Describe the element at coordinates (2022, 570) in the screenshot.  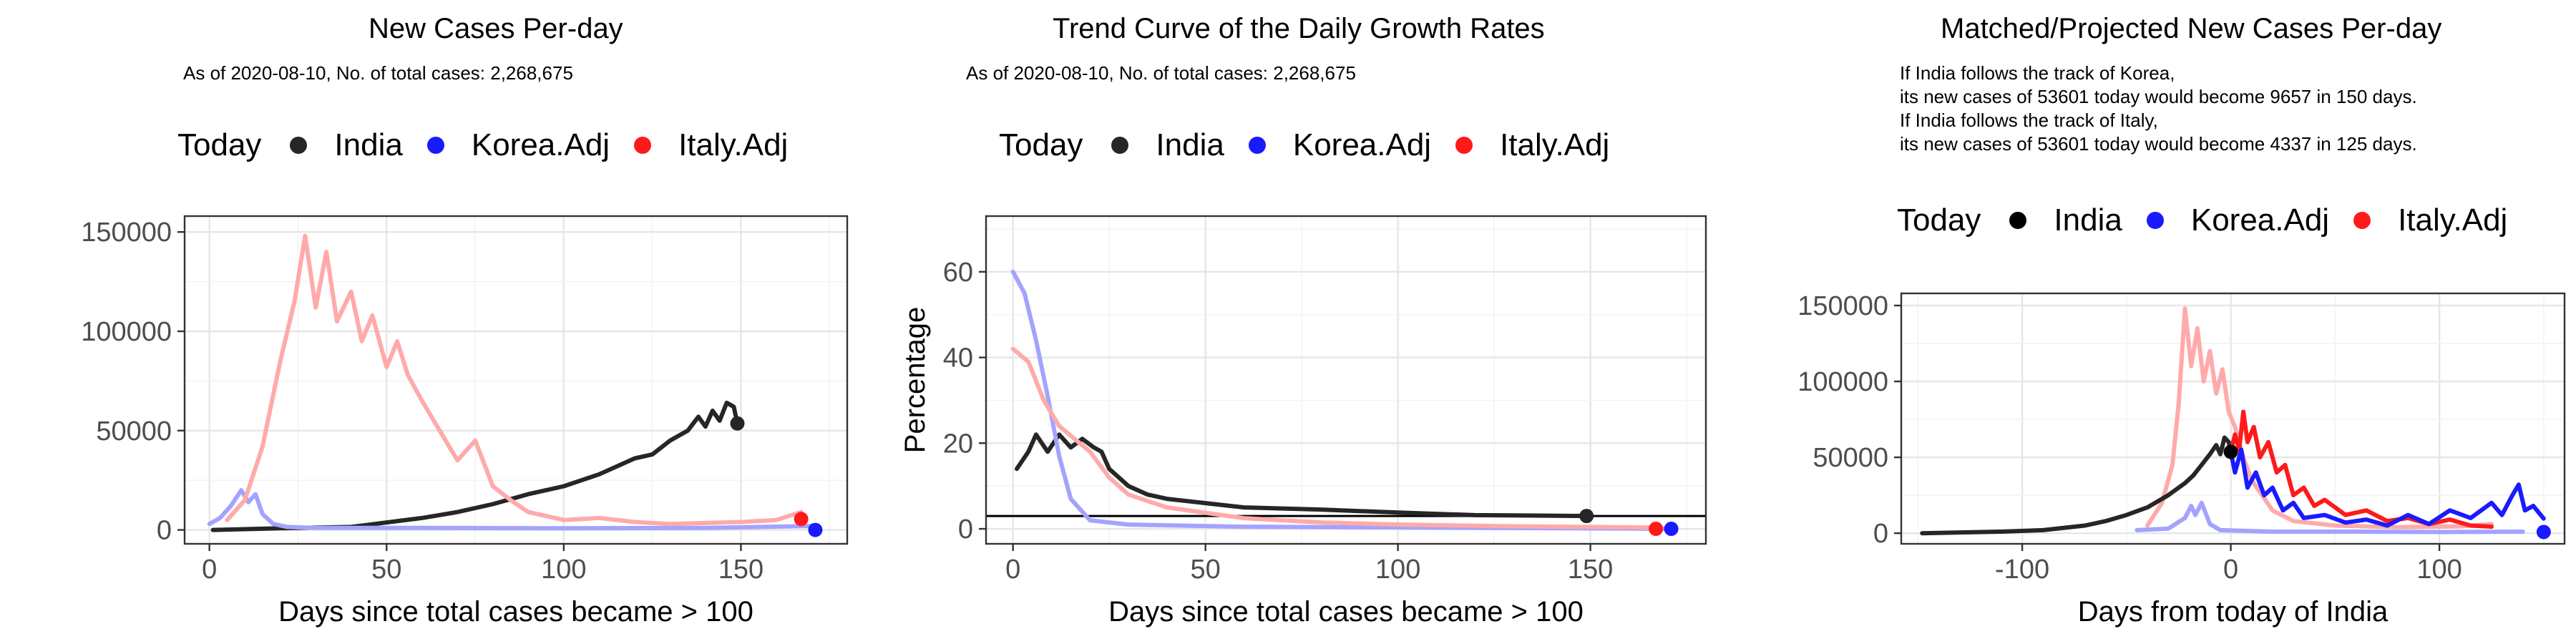
I see `x-tick-label: -100` at that location.